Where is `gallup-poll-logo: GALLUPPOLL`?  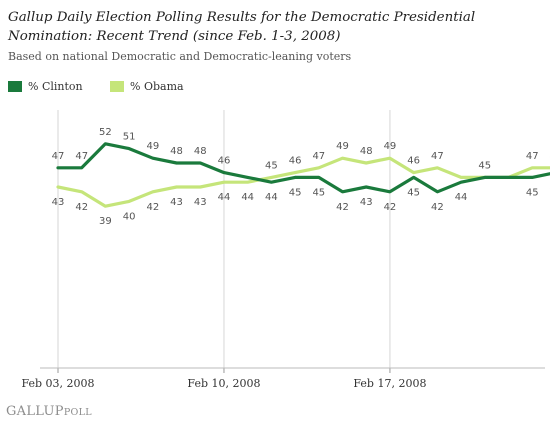
gallup-poll-logo: GALLUPPOLL is located at coordinates (49, 411).